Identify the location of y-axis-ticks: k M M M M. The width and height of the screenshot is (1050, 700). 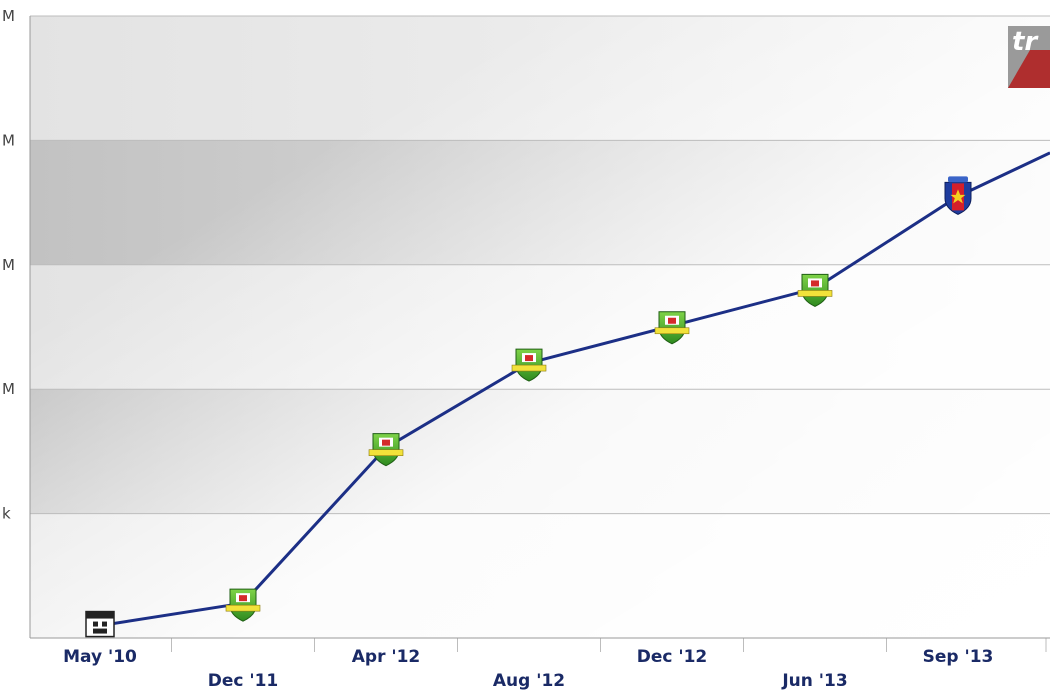
(8, 265).